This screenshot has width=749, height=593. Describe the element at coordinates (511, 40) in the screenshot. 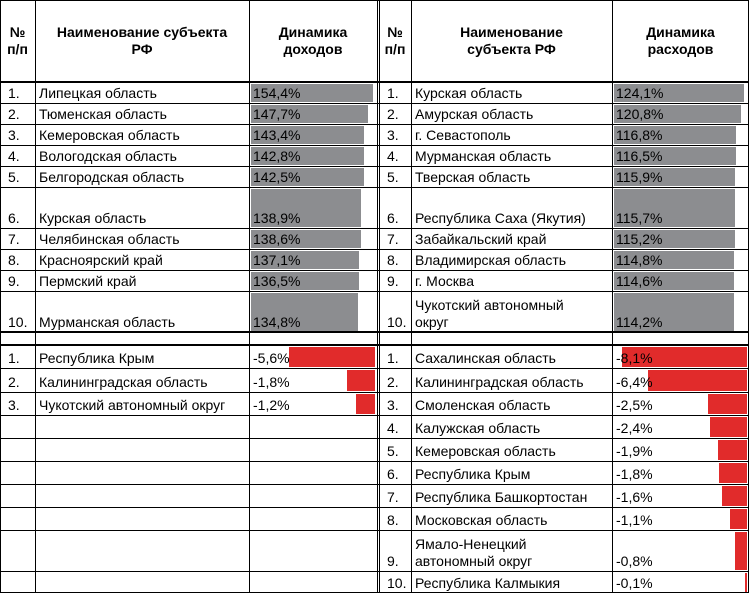

I see `header-region-right: Наименование субъекта РФ` at that location.